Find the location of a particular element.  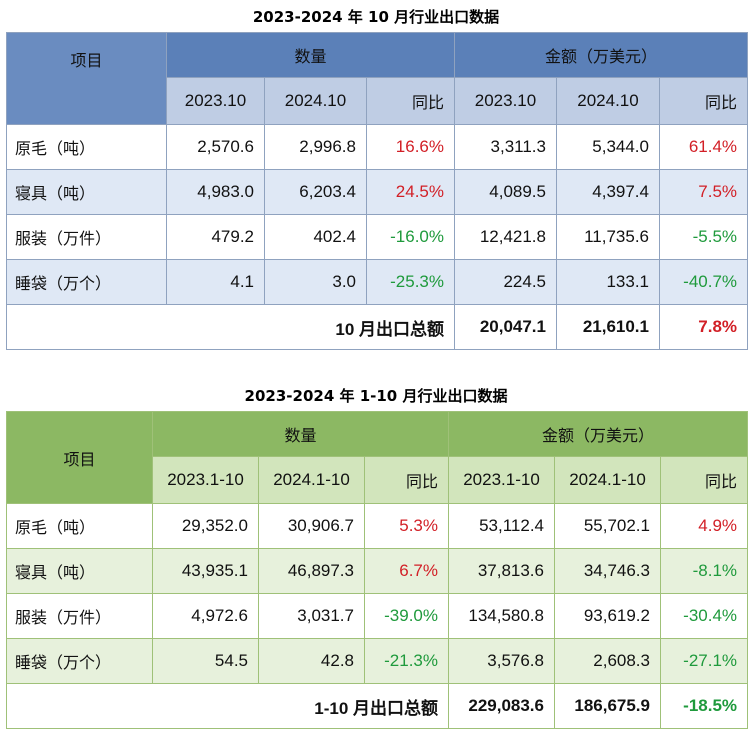

yoy-cell: -39.0% is located at coordinates (406, 616).